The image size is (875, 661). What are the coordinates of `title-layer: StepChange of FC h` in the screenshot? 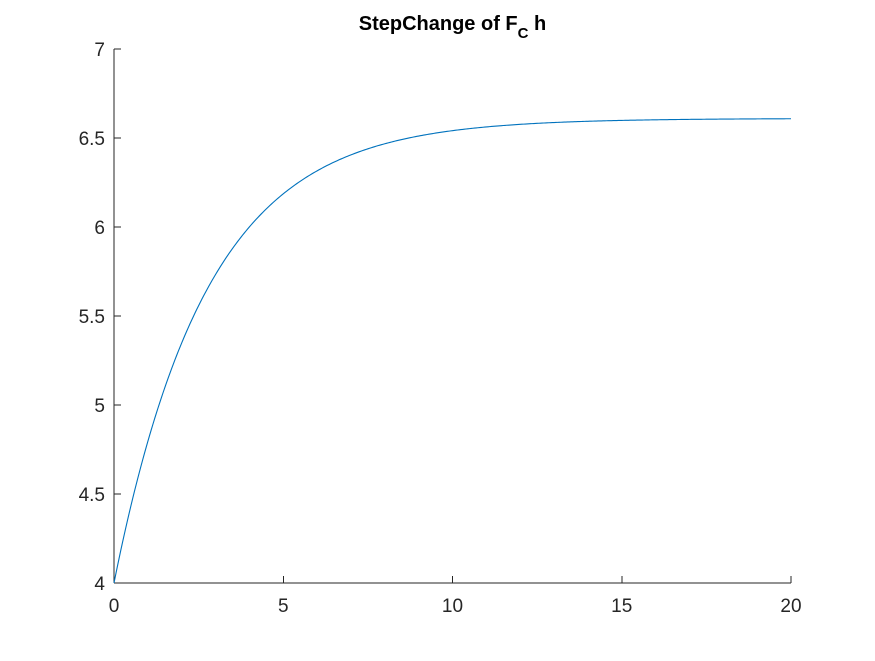 It's located at (453, 27).